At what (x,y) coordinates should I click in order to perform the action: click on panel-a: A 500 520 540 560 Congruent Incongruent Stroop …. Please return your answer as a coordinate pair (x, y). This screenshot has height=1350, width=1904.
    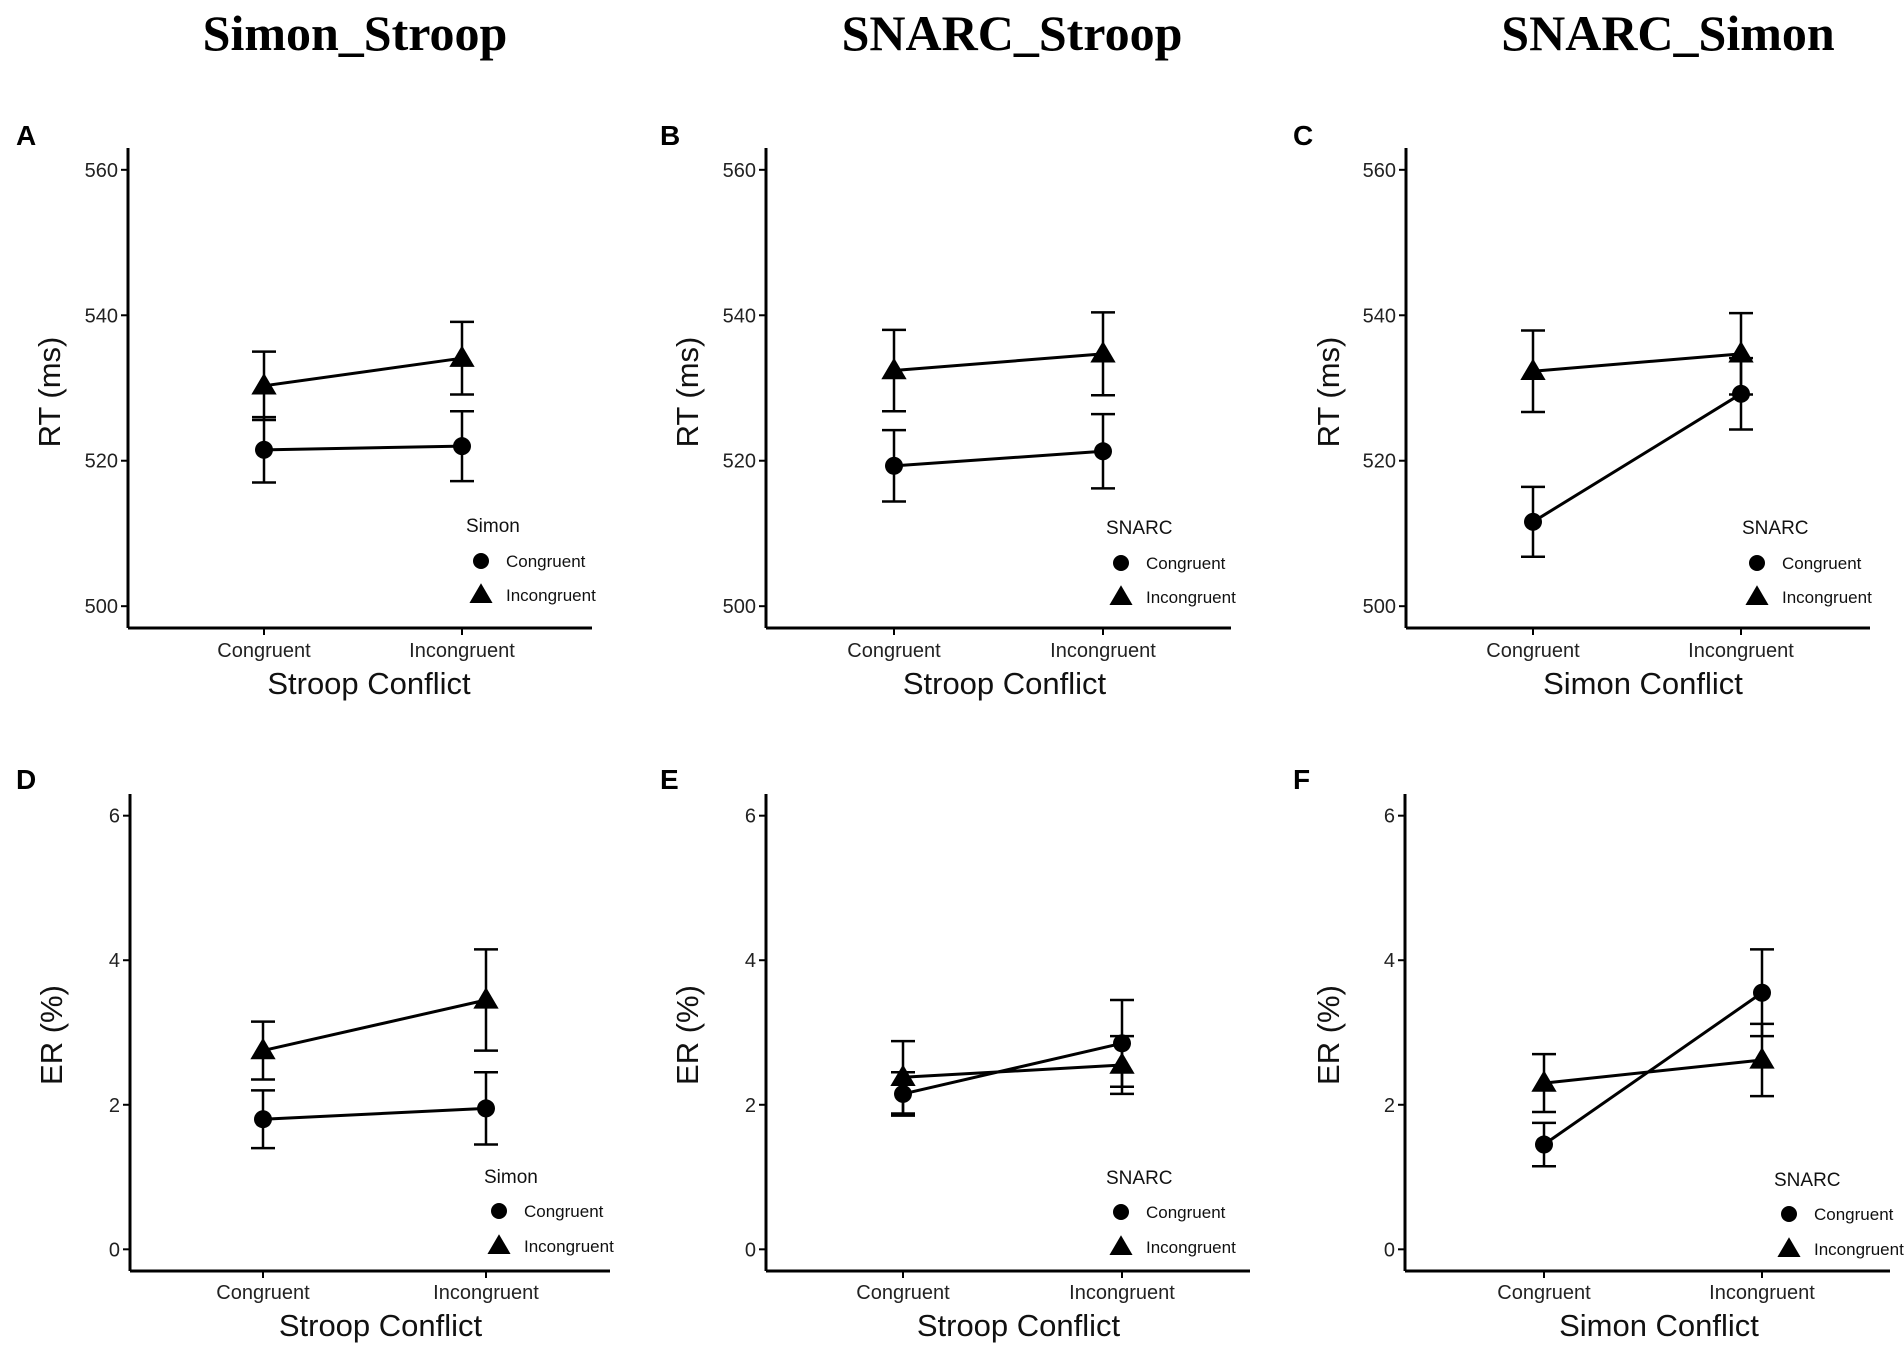
    Looking at the image, I should click on (306, 410).